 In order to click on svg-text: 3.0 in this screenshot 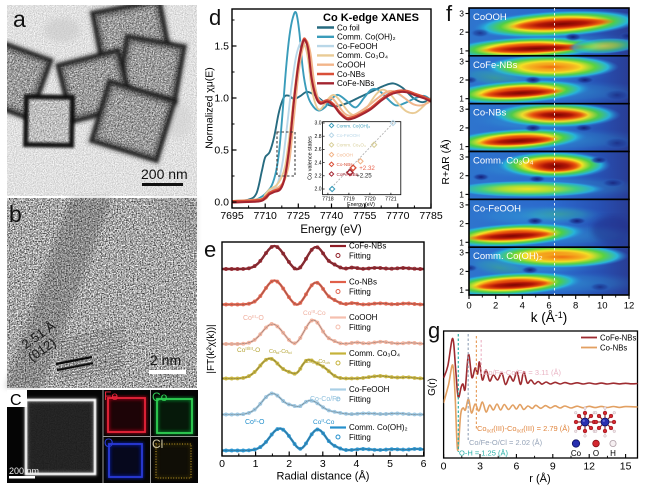, I will do `click(318, 124)`.